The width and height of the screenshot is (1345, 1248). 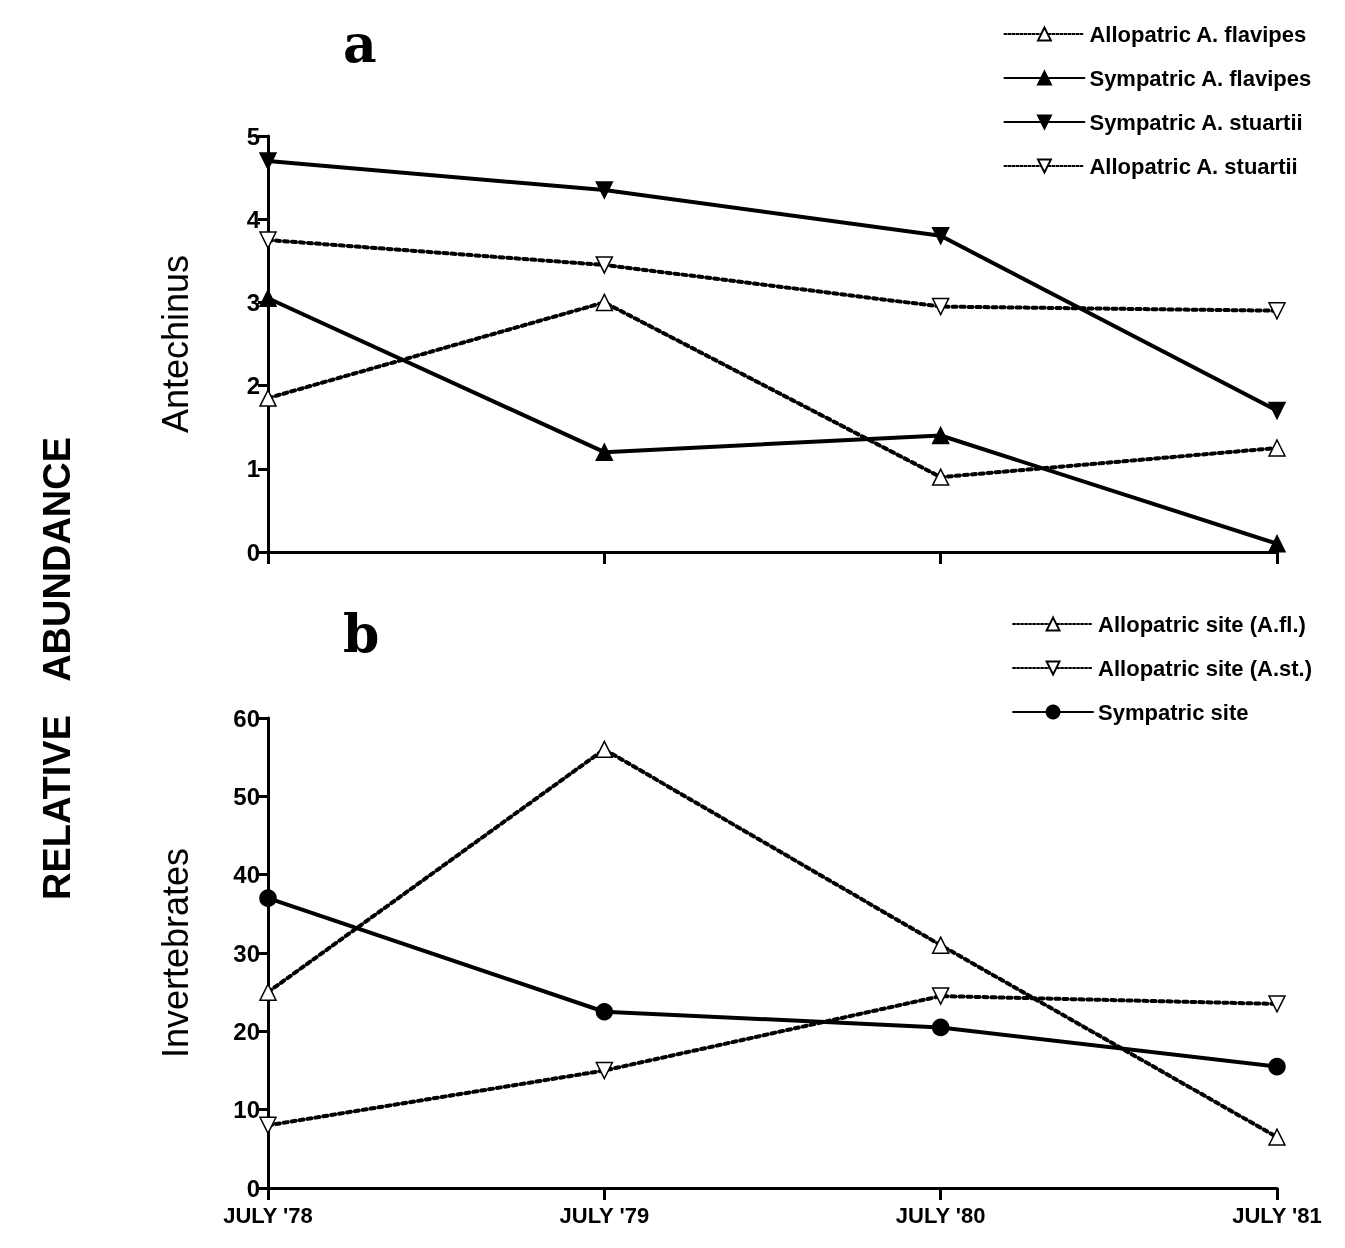 What do you see at coordinates (604, 1215) in the screenshot?
I see `x-tick-label: JULY '79` at bounding box center [604, 1215].